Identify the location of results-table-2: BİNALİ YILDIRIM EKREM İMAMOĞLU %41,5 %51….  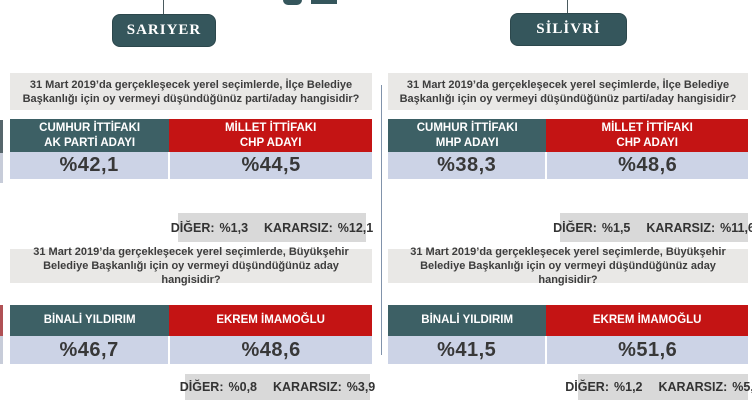
(568, 334).